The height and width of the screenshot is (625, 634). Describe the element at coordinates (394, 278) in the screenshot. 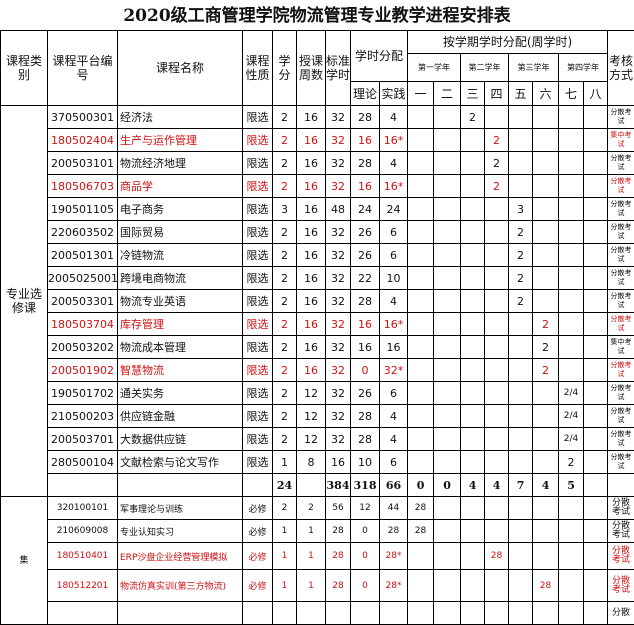

I see `course-practice: 10` at that location.